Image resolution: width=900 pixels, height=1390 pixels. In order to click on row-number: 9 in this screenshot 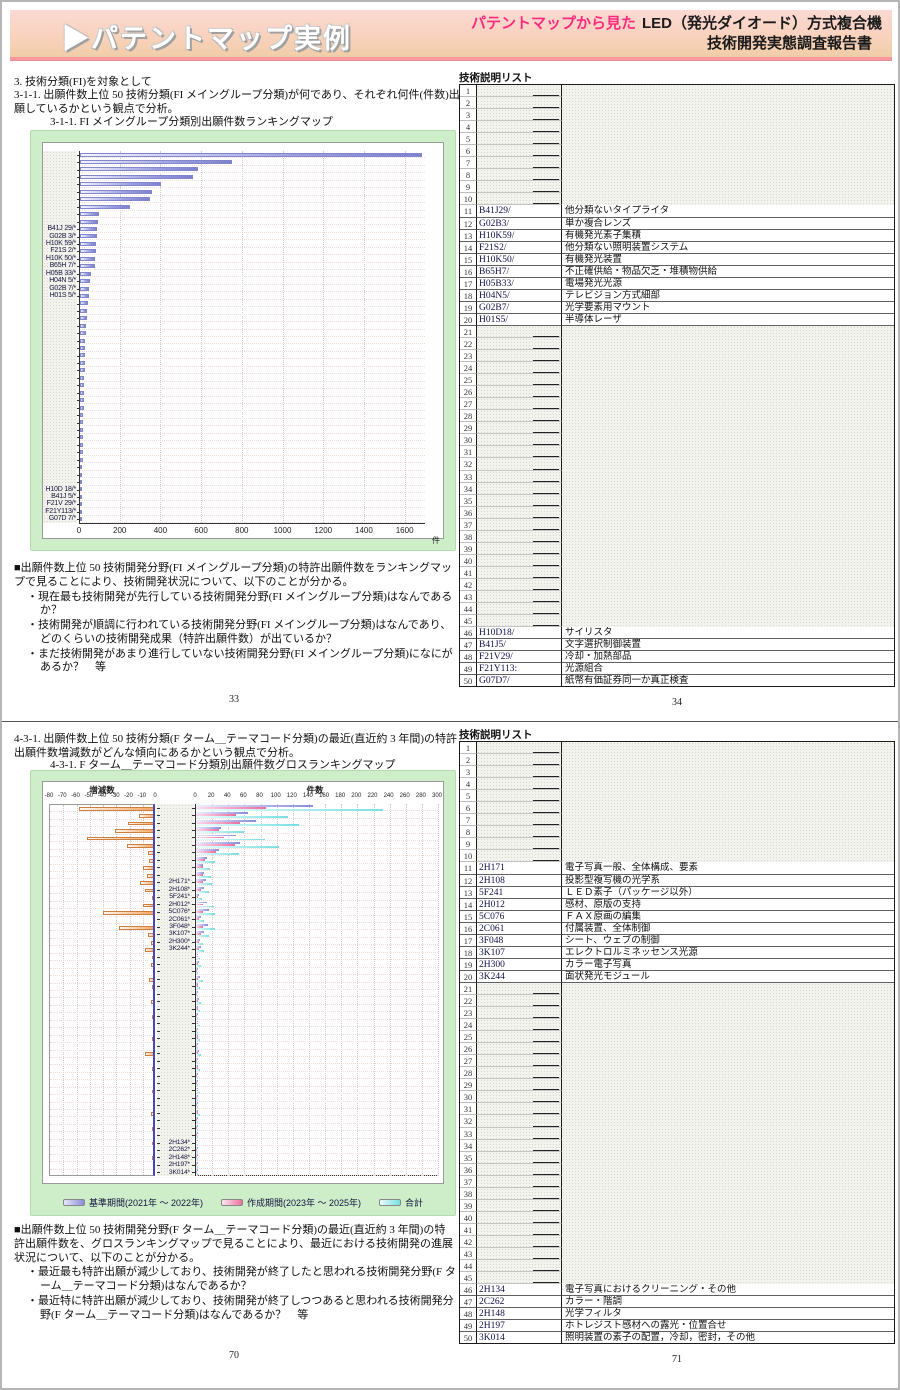, I will do `click(468, 844)`.